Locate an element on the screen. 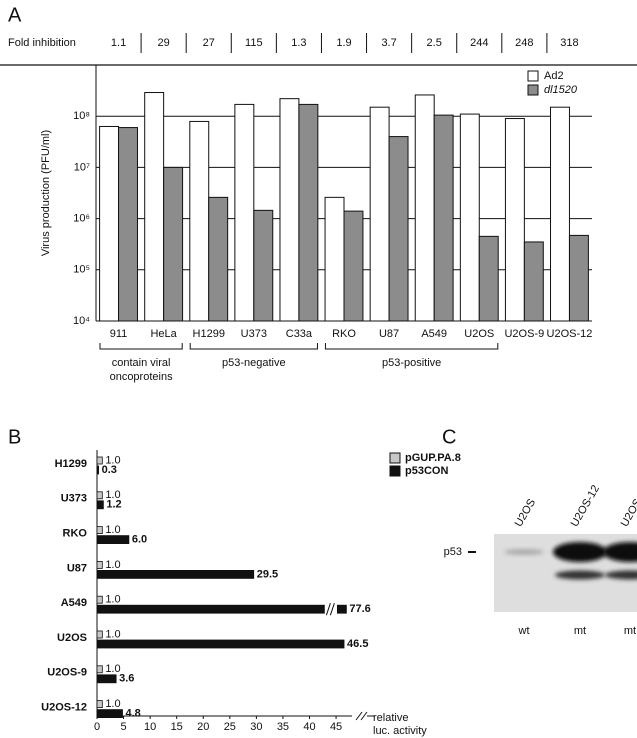  x-tick-label: U2OS-9 is located at coordinates (524, 334).